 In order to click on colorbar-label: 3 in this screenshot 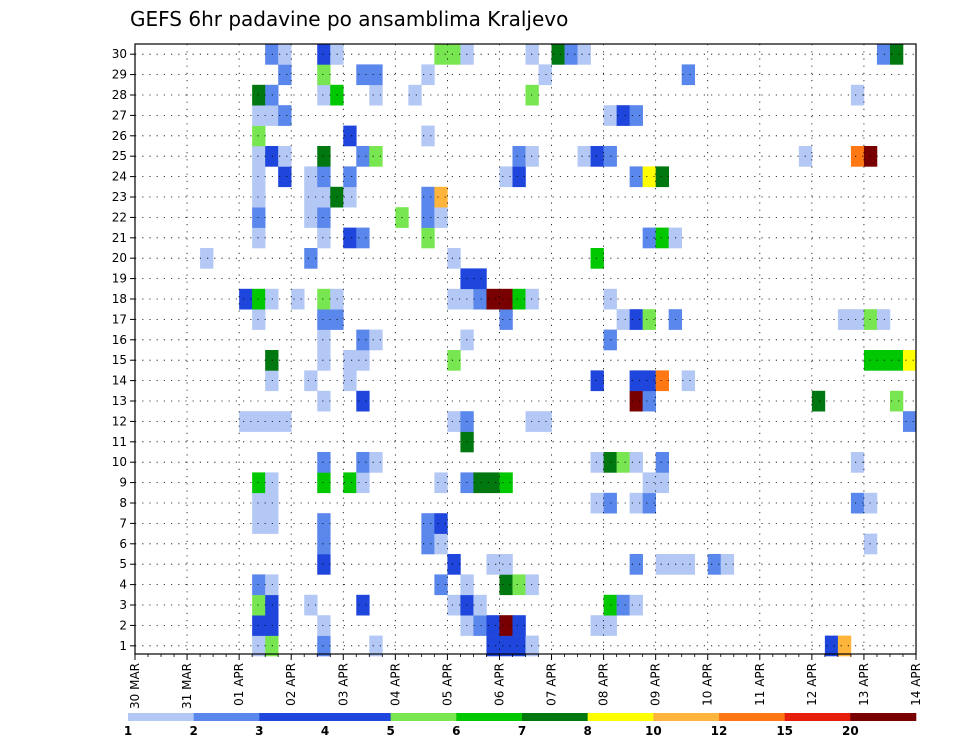, I will do `click(259, 731)`.